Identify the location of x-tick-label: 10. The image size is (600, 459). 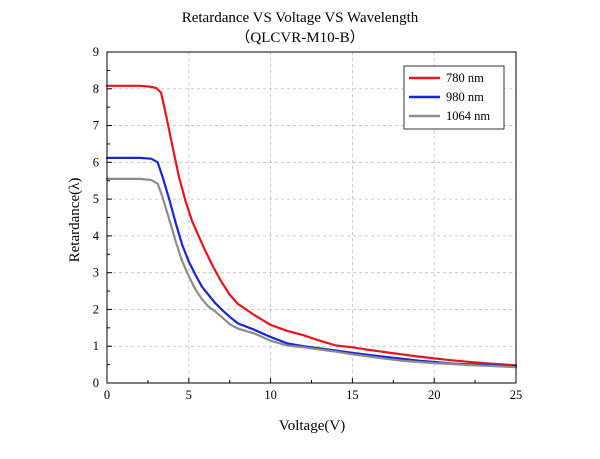
(270, 395).